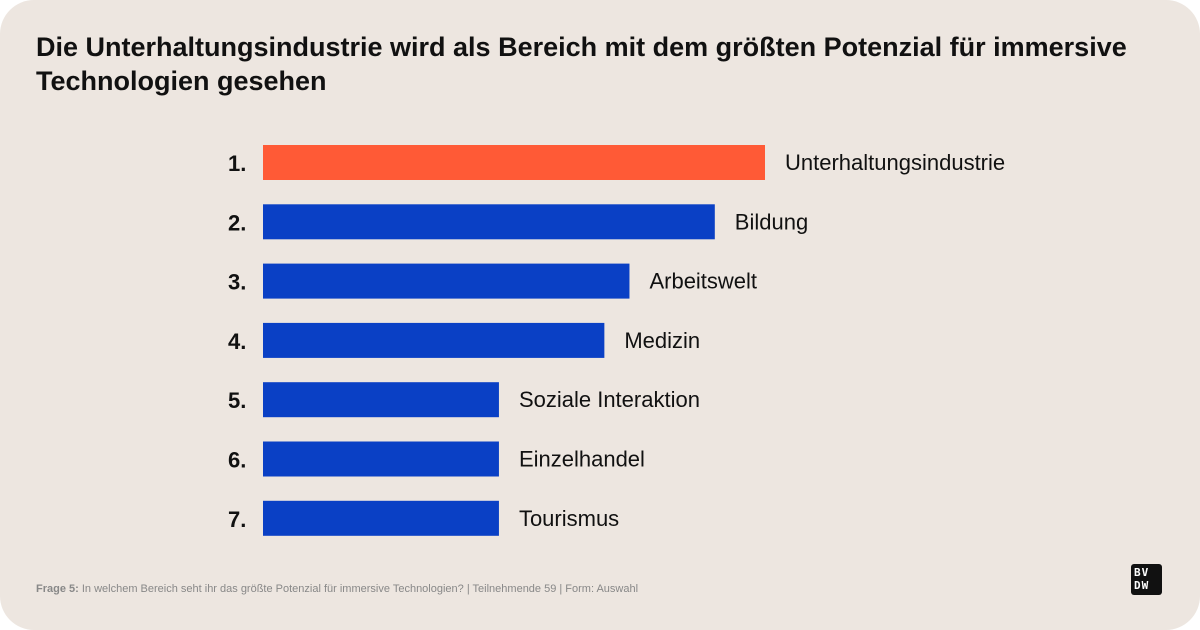 The width and height of the screenshot is (1200, 630). I want to click on rank-label: 7., so click(237, 519).